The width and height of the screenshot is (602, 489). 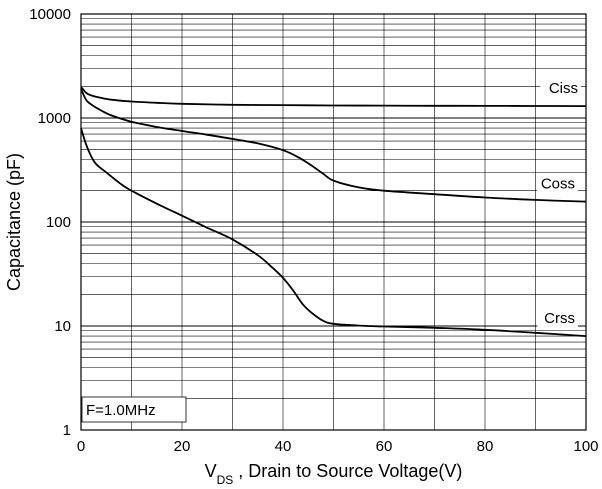 I want to click on x-axis-title: VDS , Drain to Source Voltage(V), so click(x=334, y=474).